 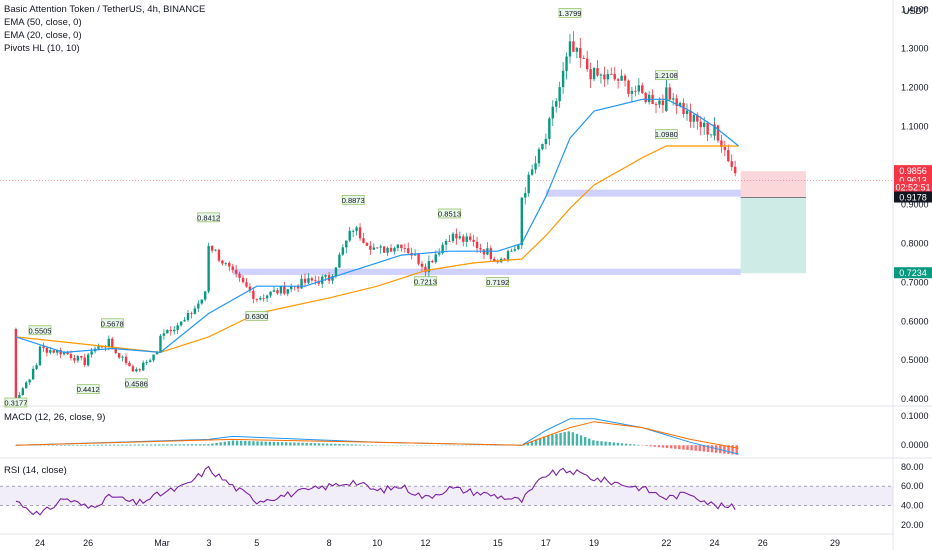 What do you see at coordinates (912, 467) in the screenshot?
I see `rsi-tick-label: 80.00` at bounding box center [912, 467].